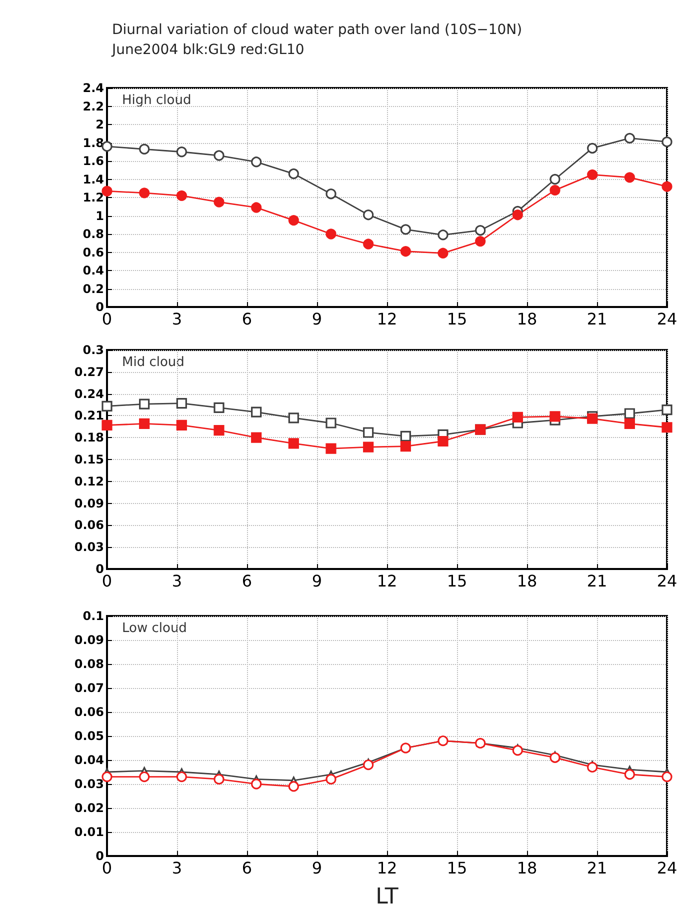 This screenshot has height=916, width=682. I want to click on y-tick-label: 0.4, so click(93, 271).